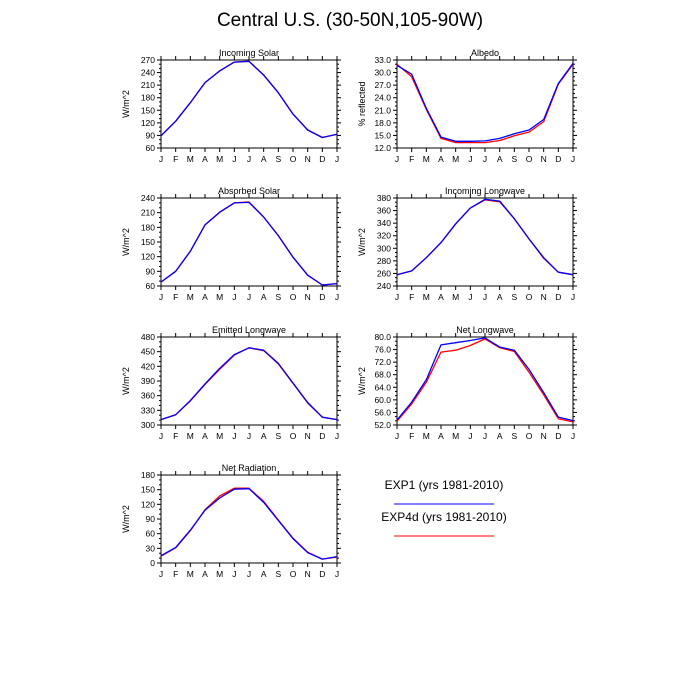 This screenshot has width=700, height=700. What do you see at coordinates (148, 410) in the screenshot?
I see `y-tick-label: 330` at bounding box center [148, 410].